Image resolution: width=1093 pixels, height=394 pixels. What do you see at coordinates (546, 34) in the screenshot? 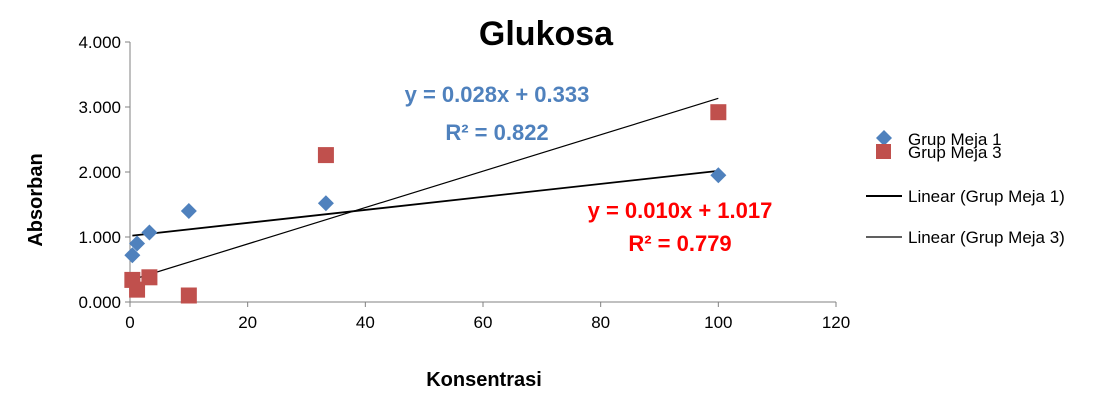
I see `chart-title: Glukosa` at bounding box center [546, 34].